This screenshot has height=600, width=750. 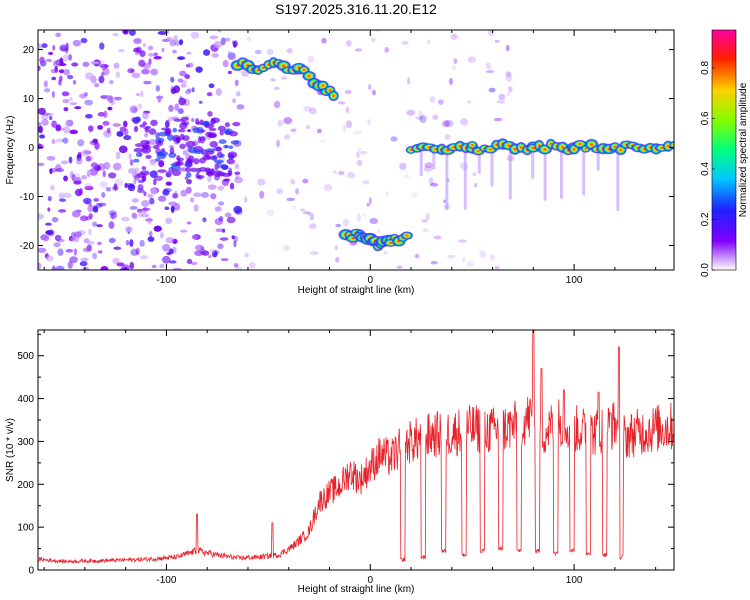 What do you see at coordinates (25, 528) in the screenshot?
I see `y-tick-label: 100` at bounding box center [25, 528].